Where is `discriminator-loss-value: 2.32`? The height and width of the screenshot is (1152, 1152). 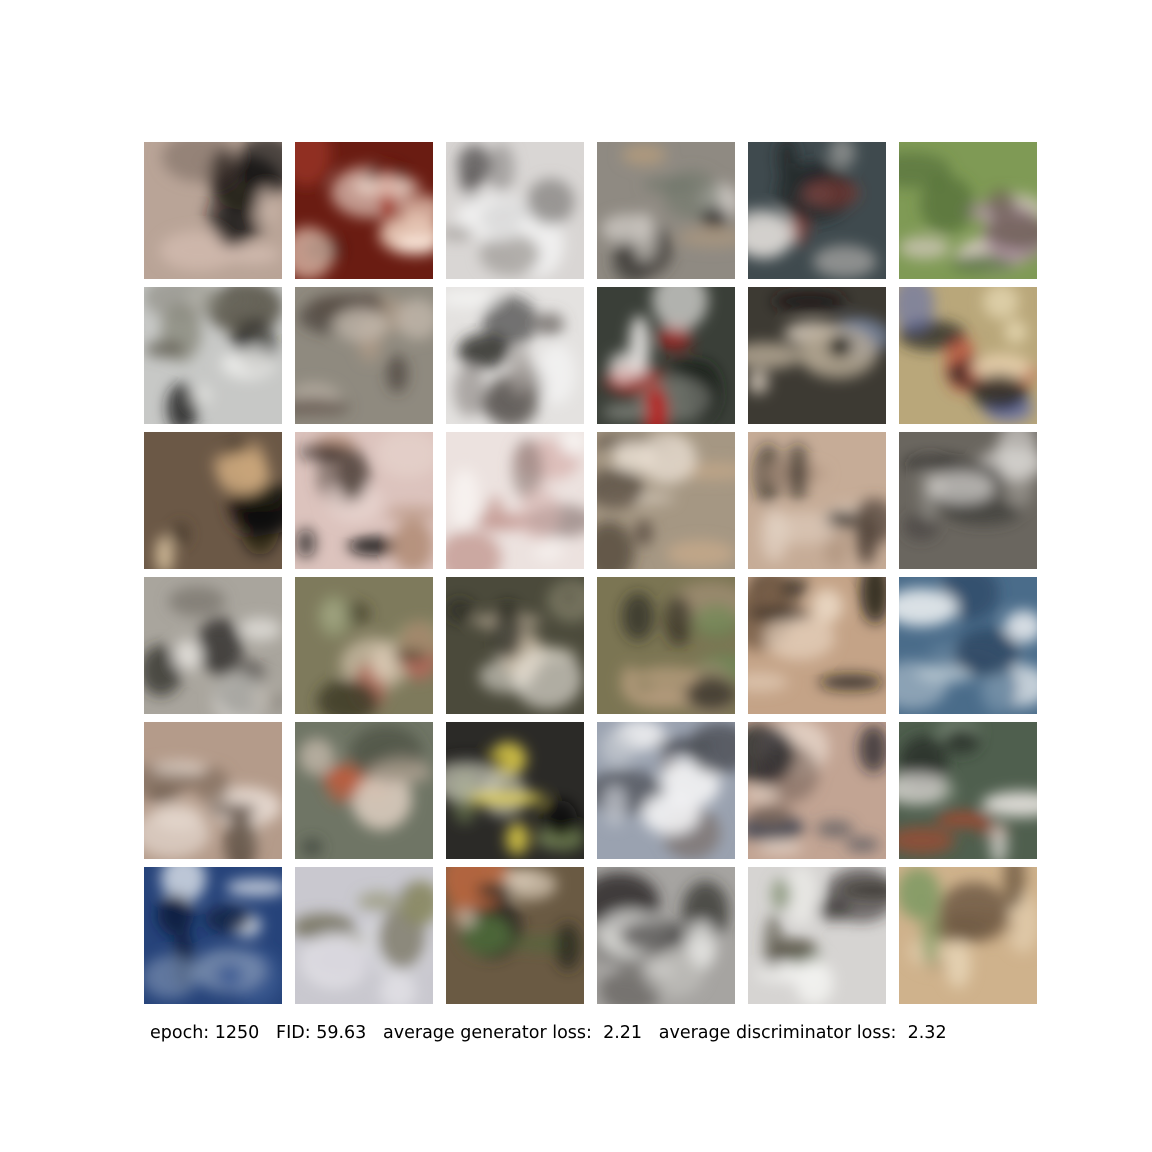 discriminator-loss-value: 2.32 is located at coordinates (927, 1033).